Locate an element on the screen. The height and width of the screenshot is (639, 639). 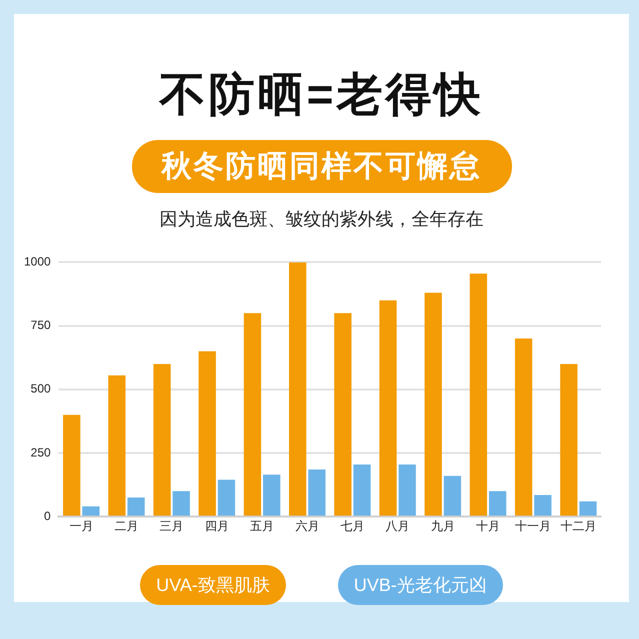
y-tick-label: 250 is located at coordinates (41, 452).